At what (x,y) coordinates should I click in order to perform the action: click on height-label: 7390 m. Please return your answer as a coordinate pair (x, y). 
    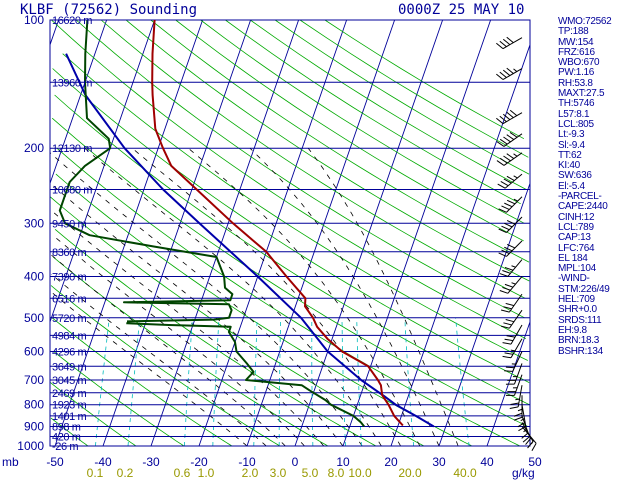
    Looking at the image, I should click on (69, 277).